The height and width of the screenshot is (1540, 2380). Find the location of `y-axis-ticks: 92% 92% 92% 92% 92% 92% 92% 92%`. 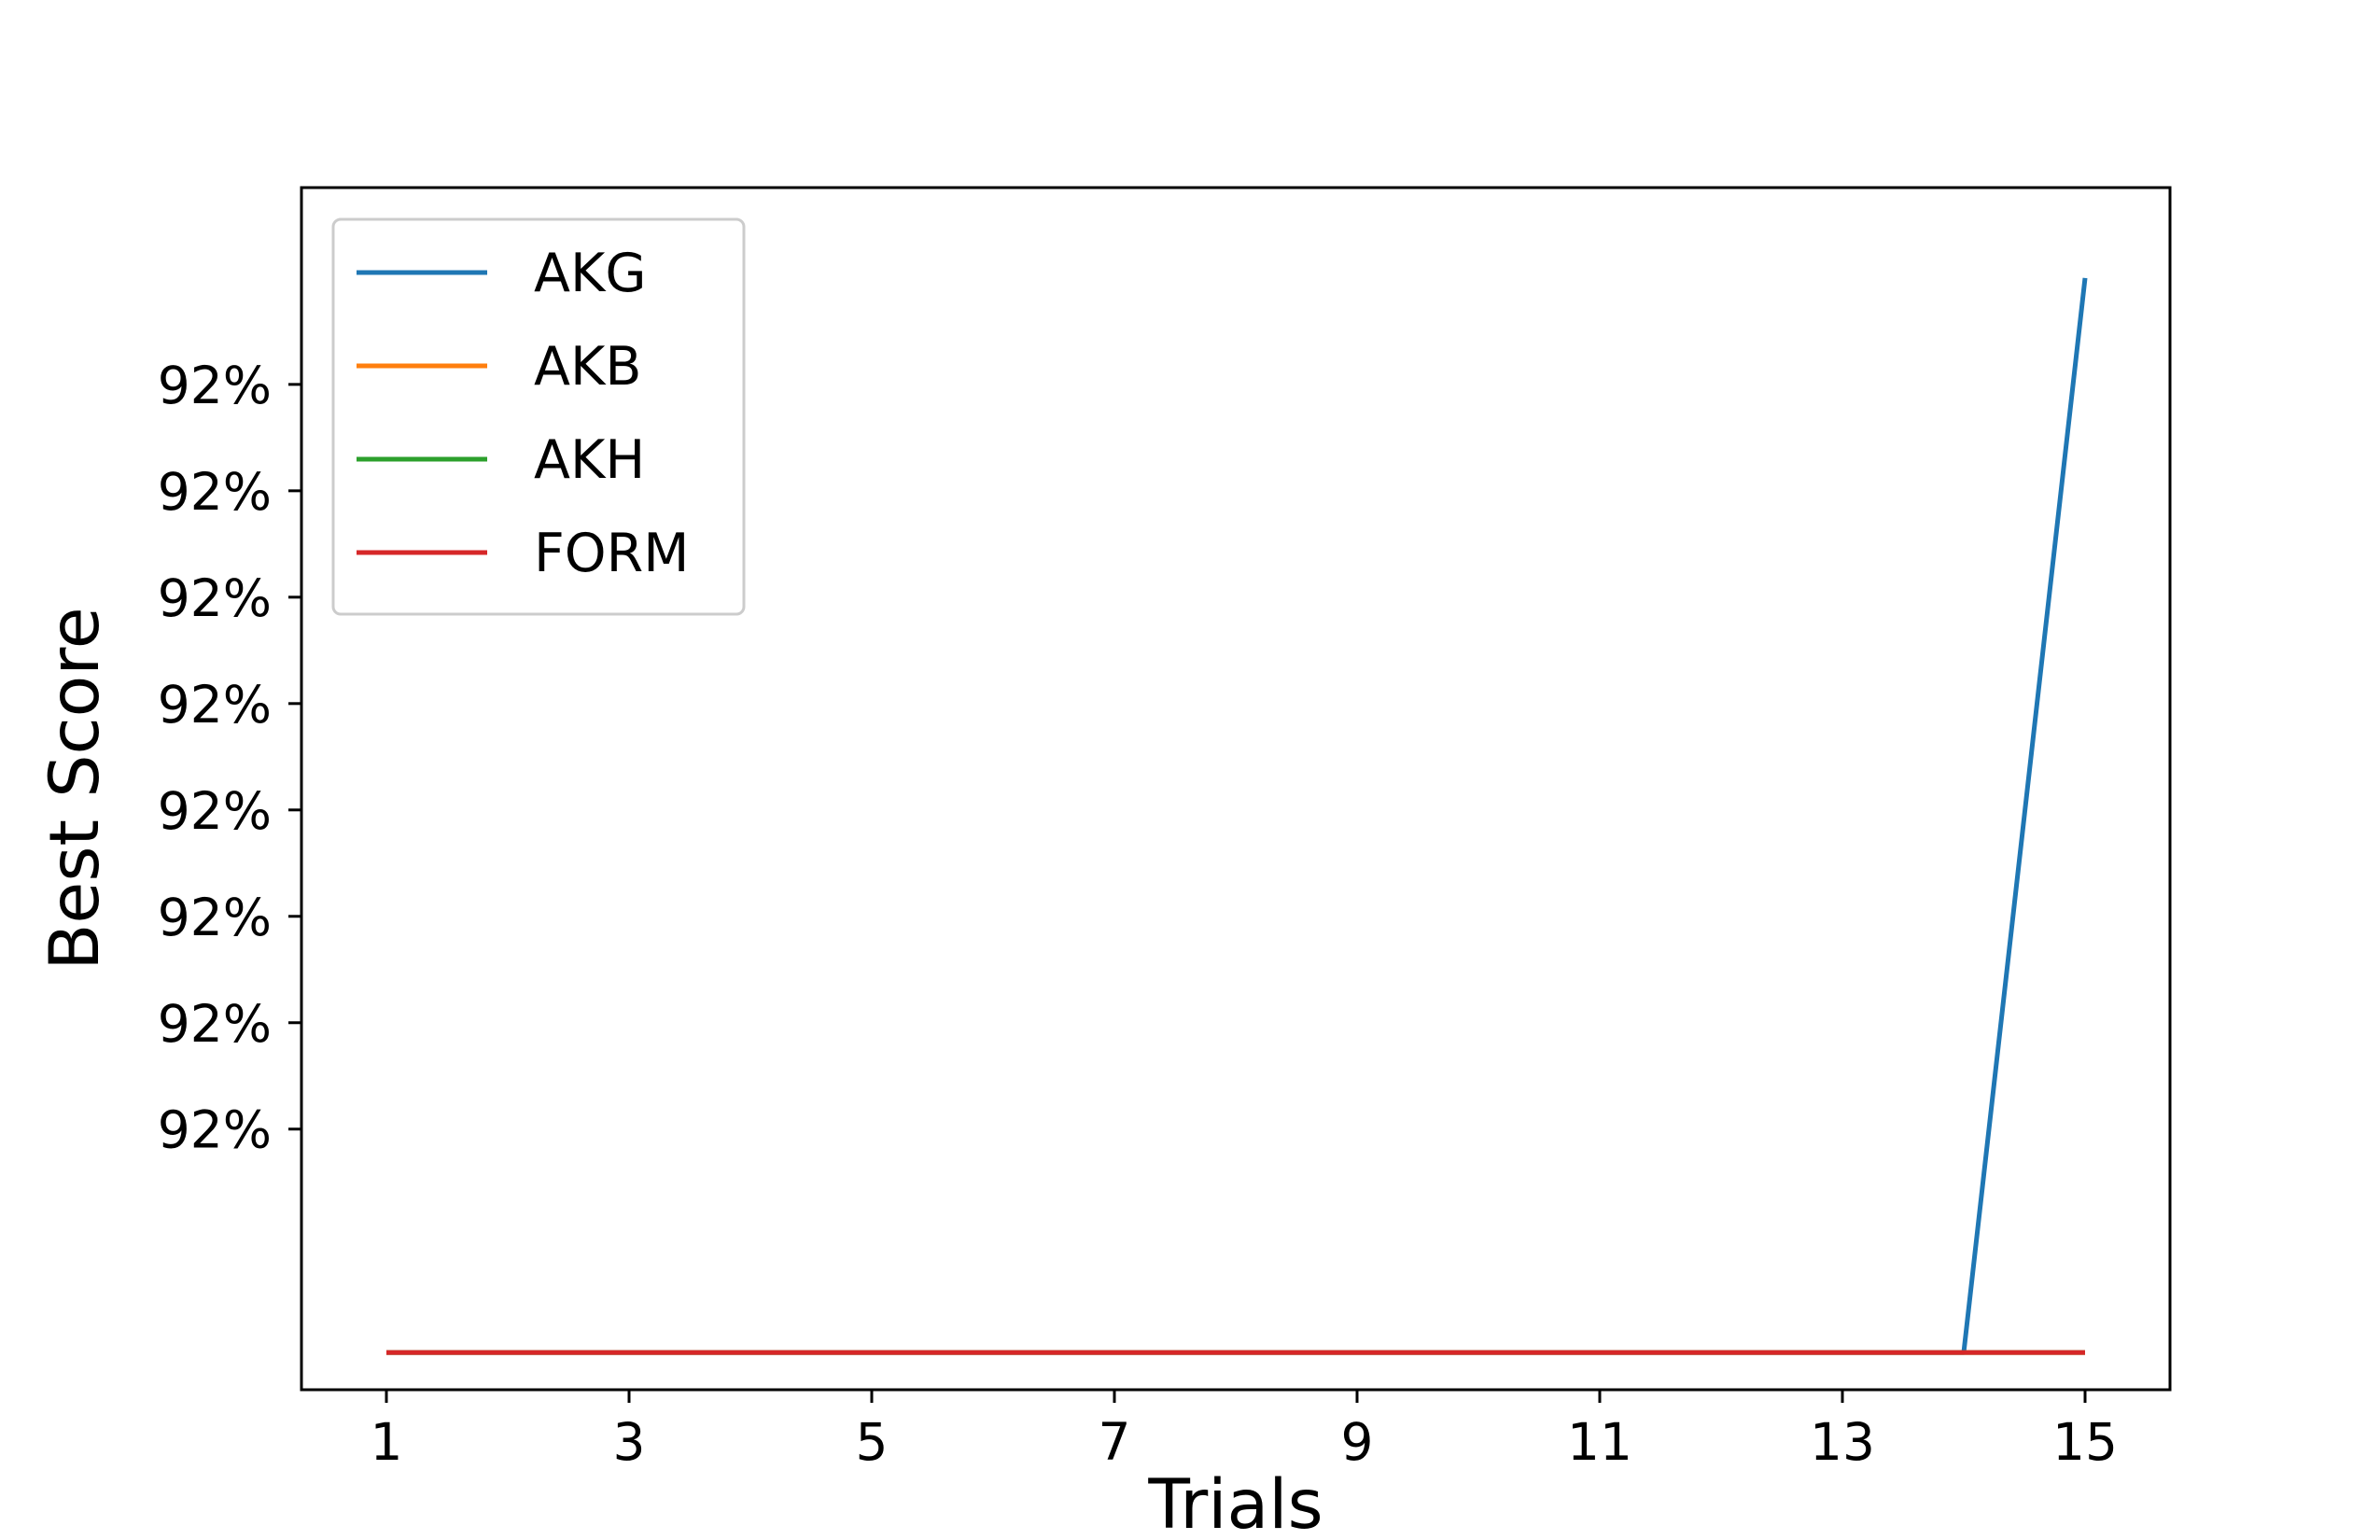

y-axis-ticks: 92% 92% 92% 92% 92% 92% 92% 92% is located at coordinates (229, 758).